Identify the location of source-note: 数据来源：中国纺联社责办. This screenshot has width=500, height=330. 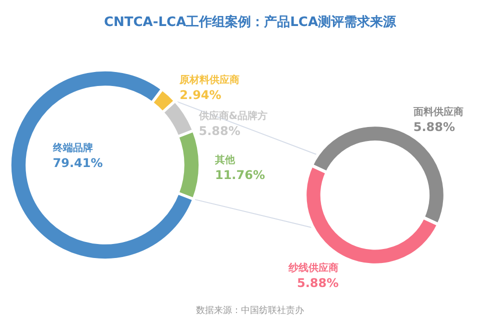
(250, 310).